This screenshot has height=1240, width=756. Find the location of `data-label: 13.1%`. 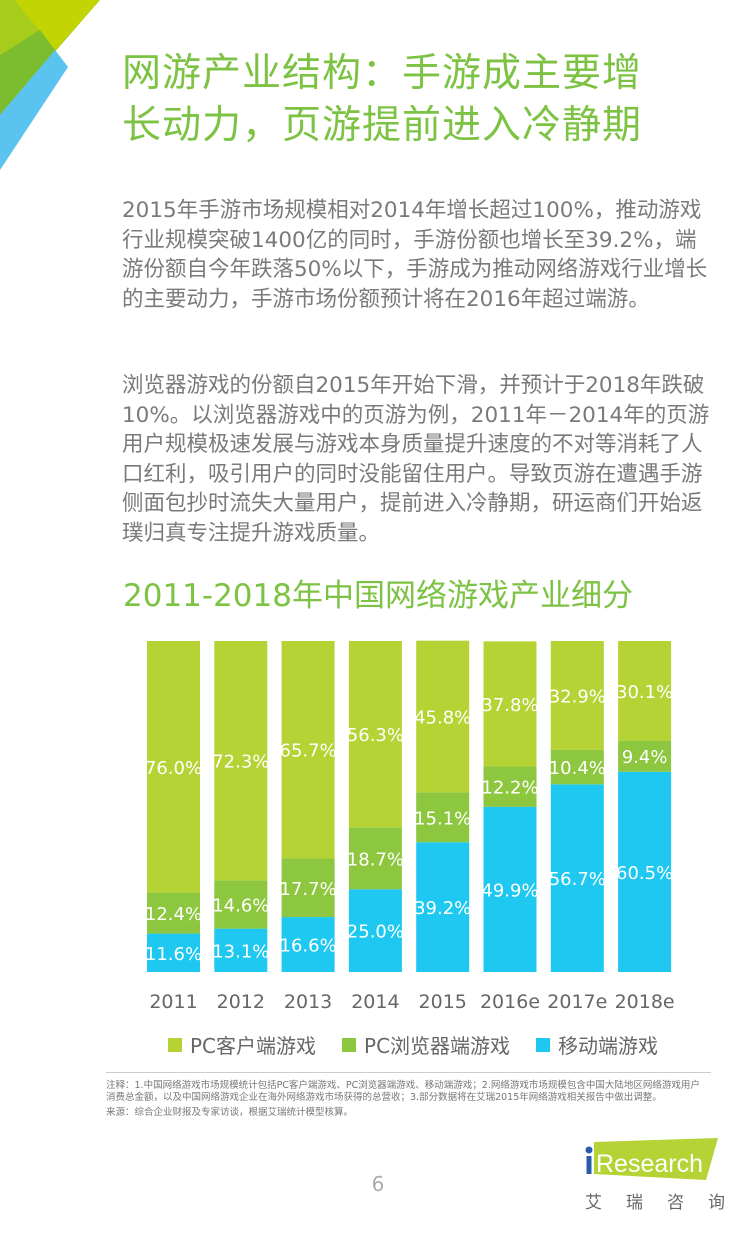

data-label: 13.1% is located at coordinates (240, 951).